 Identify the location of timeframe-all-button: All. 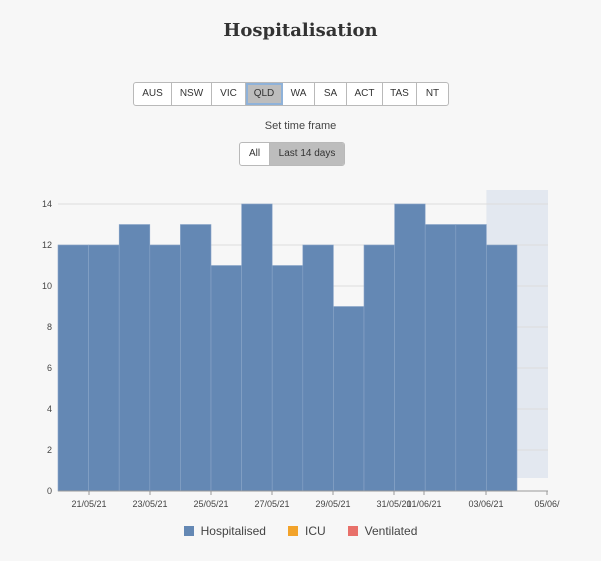
(255, 154).